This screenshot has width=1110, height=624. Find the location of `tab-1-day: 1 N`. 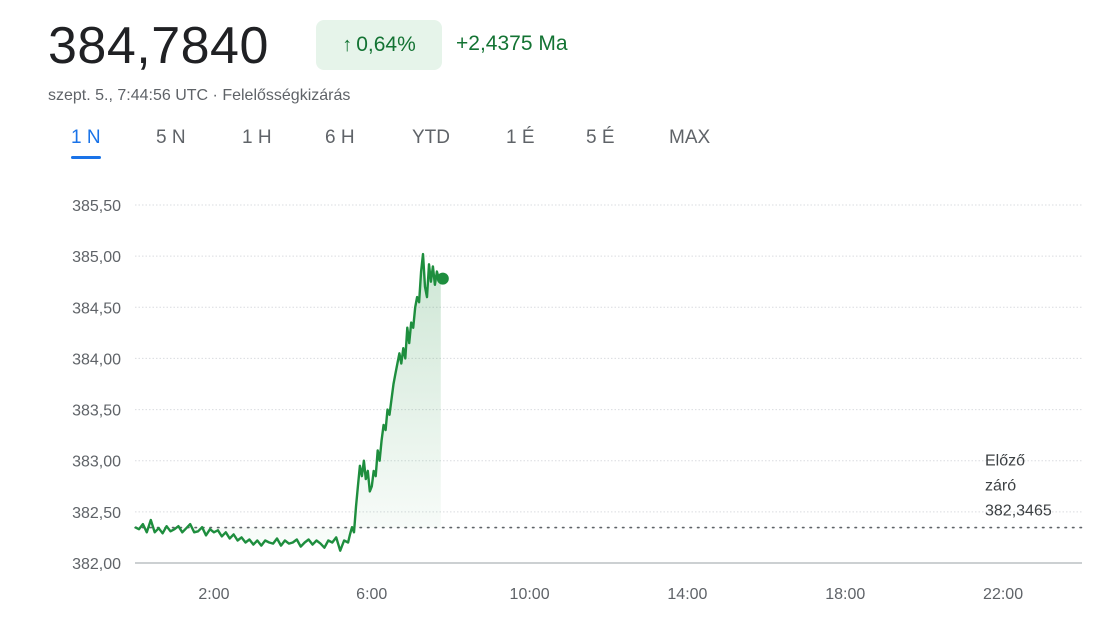

tab-1-day: 1 N is located at coordinates (86, 140).